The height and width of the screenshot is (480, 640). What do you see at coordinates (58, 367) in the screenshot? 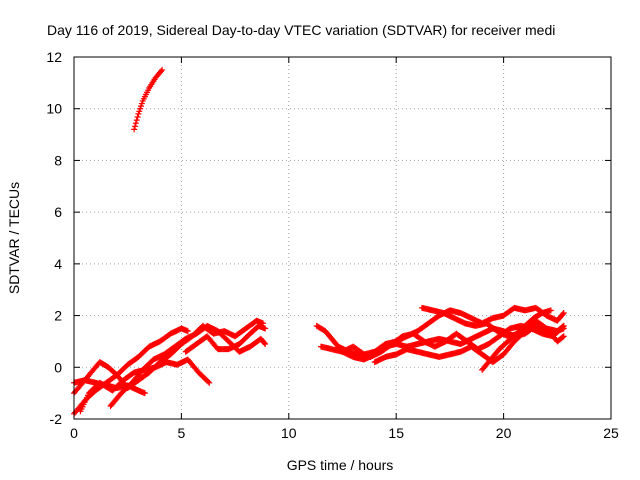
I see `y-tick-label: 0` at bounding box center [58, 367].